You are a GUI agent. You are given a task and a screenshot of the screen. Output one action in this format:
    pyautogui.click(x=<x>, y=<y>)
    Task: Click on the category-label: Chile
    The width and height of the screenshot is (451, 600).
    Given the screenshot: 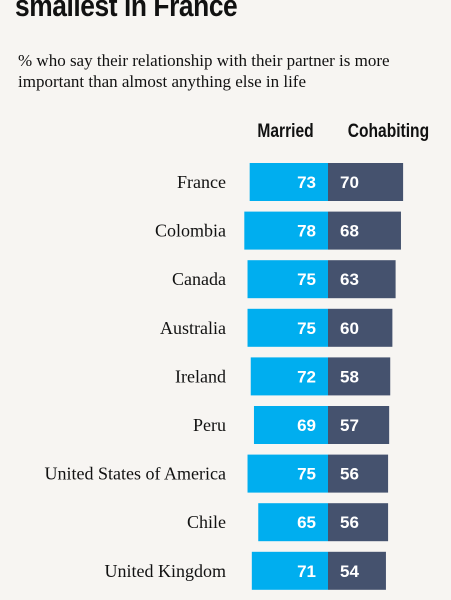 What is the action you would take?
    pyautogui.click(x=206, y=522)
    